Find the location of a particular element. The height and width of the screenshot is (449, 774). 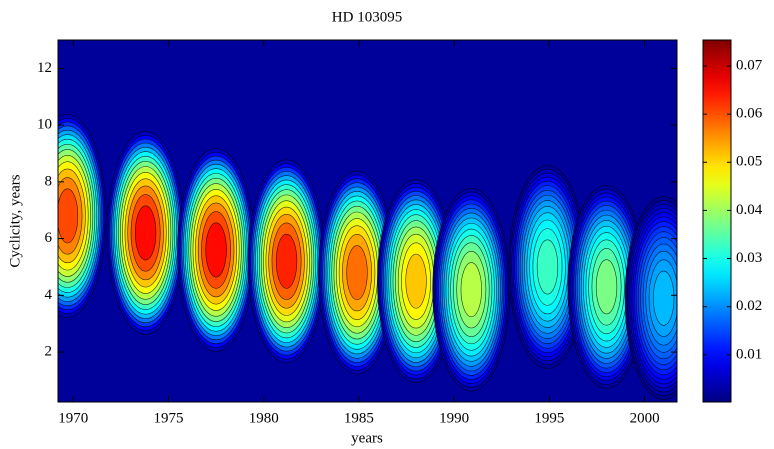

y-tick-label: 10 is located at coordinates (44, 125).